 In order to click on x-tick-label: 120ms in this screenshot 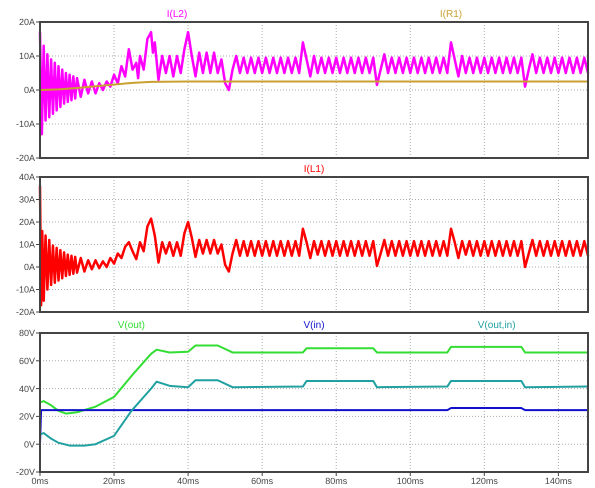, I will do `click(484, 481)`.